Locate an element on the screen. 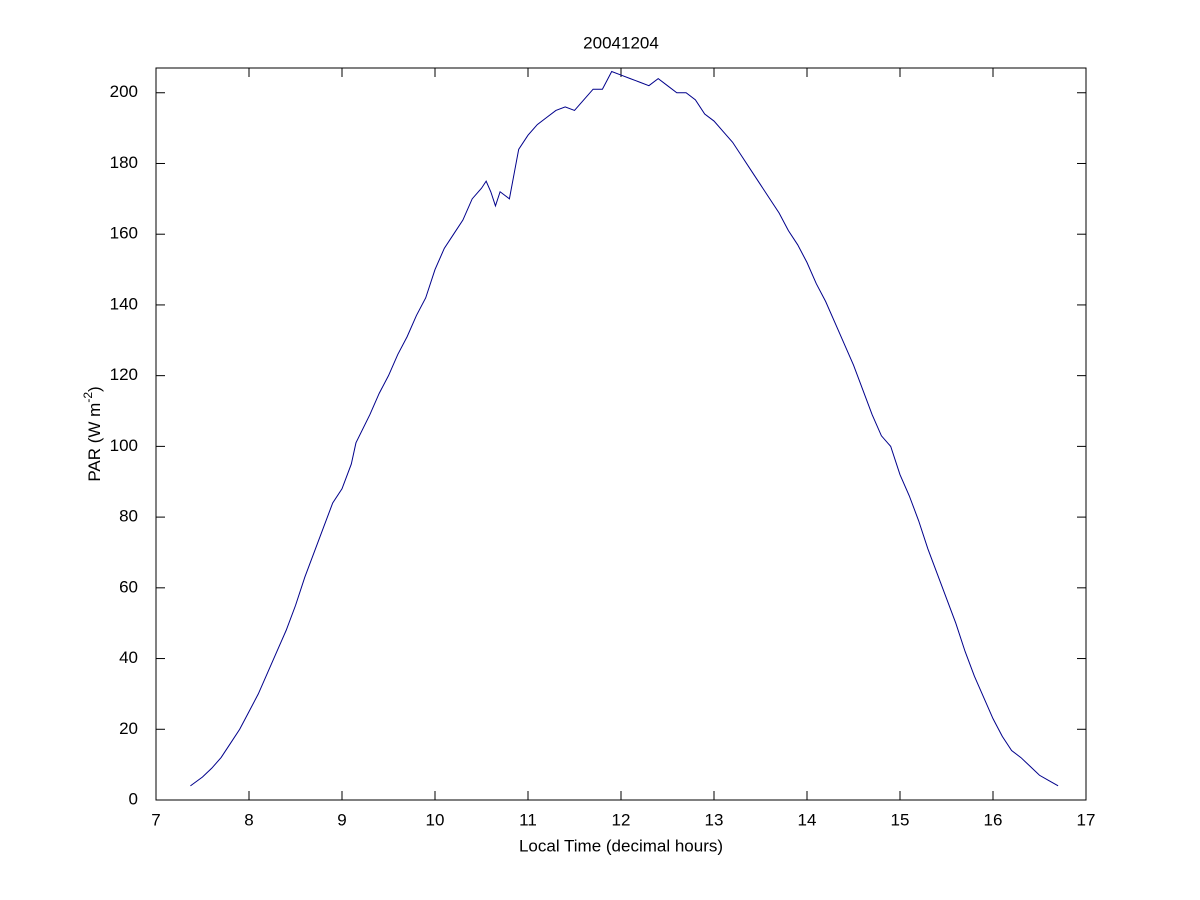 This screenshot has width=1200, height=900. x-tick-label: 8 is located at coordinates (248, 819).